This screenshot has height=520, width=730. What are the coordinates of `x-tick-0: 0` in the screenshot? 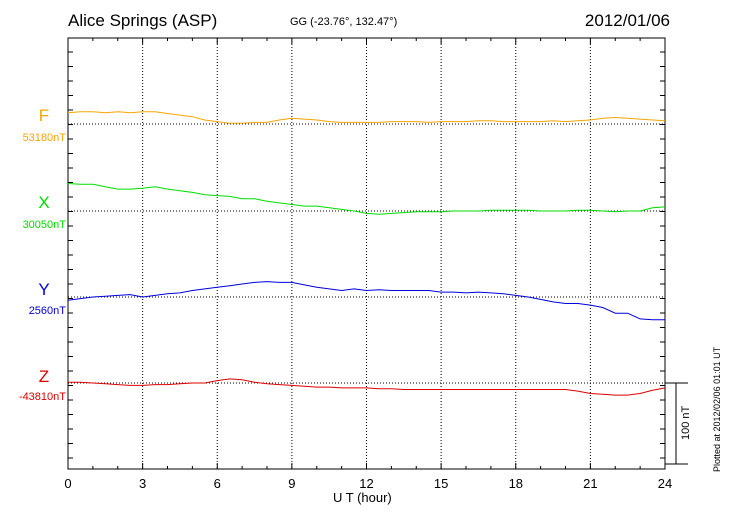 It's located at (68, 483).